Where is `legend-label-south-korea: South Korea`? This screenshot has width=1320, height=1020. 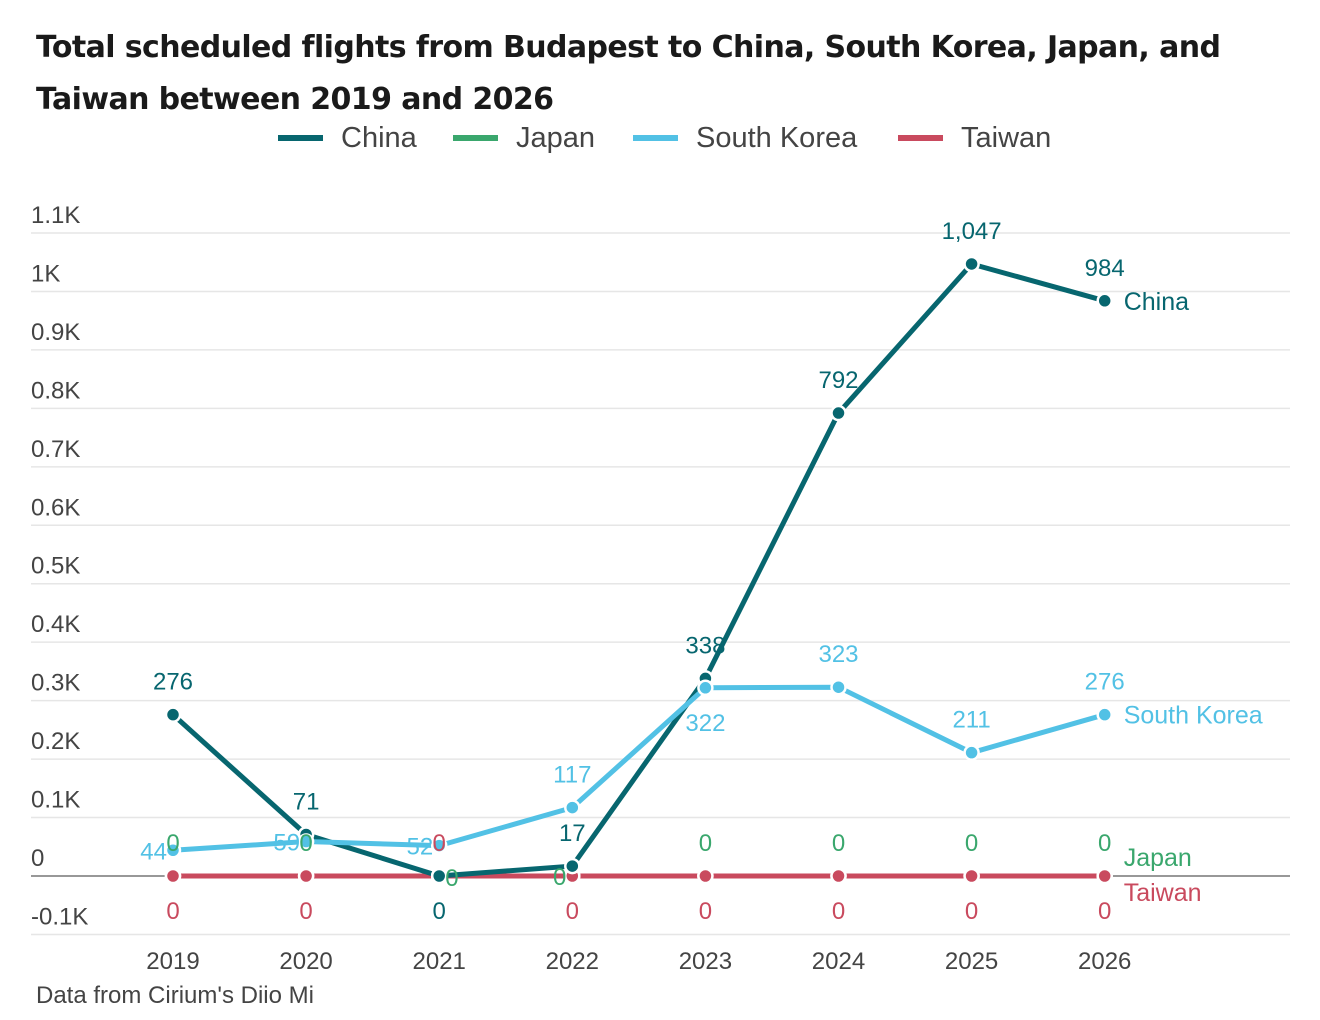
legend-label-south-korea: South Korea is located at coordinates (777, 137).